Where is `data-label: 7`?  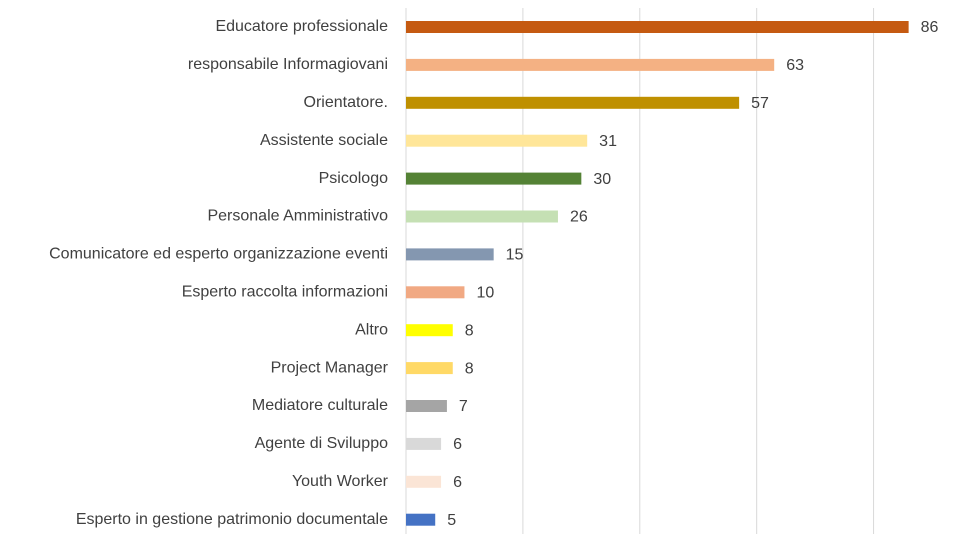
data-label: 7 is located at coordinates (463, 406).